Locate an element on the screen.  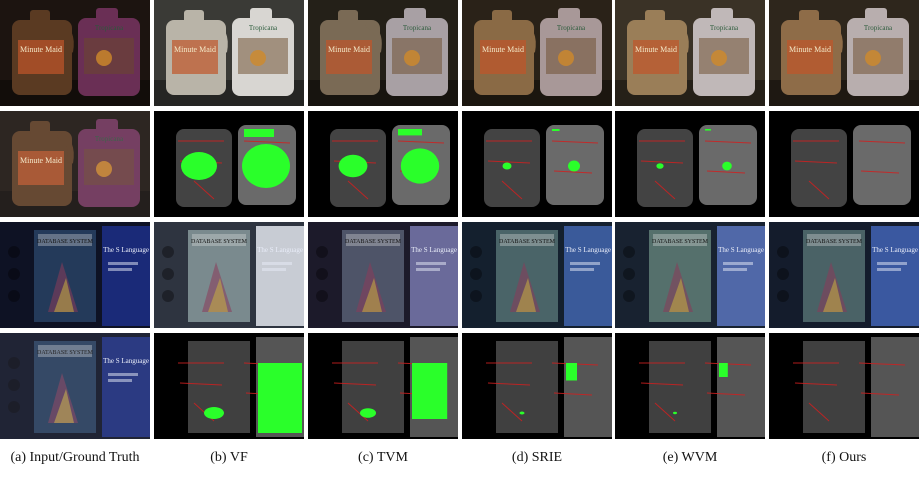
caption-tvm: (c) TVM is located at coordinates (383, 457).